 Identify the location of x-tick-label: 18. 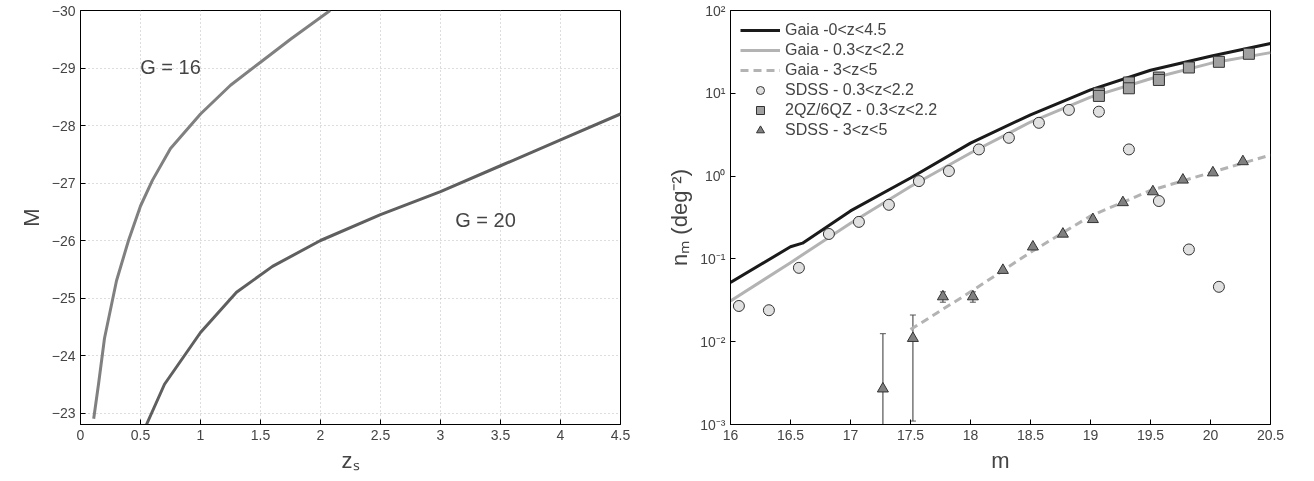
(970, 434).